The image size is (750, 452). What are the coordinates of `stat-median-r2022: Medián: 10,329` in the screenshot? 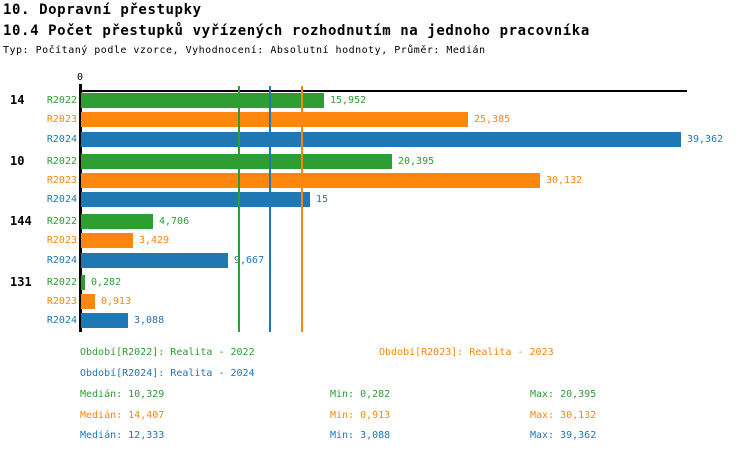 It's located at (122, 394).